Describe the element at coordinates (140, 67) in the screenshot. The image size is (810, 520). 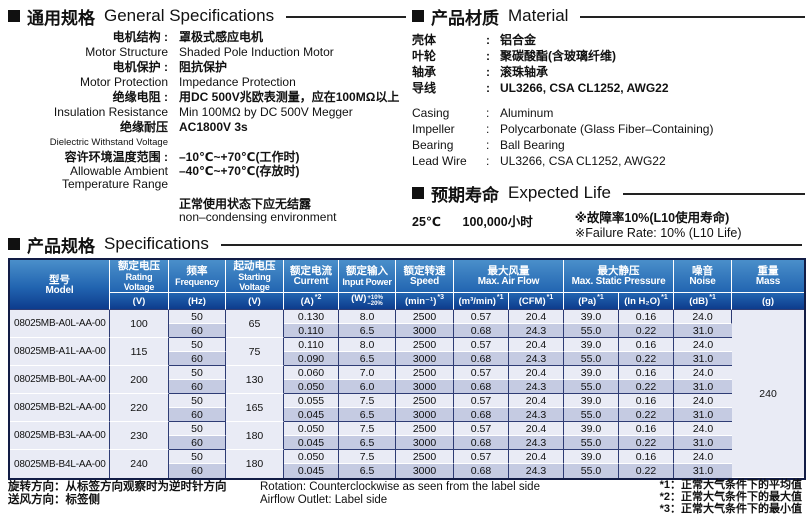
I see `spec-label: 电机保护 :` at that location.